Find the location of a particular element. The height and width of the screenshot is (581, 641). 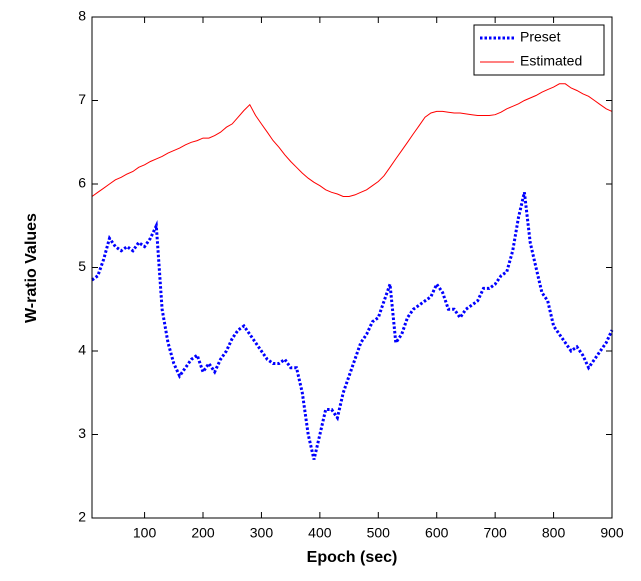

y-tick-label: 5 is located at coordinates (82, 266).